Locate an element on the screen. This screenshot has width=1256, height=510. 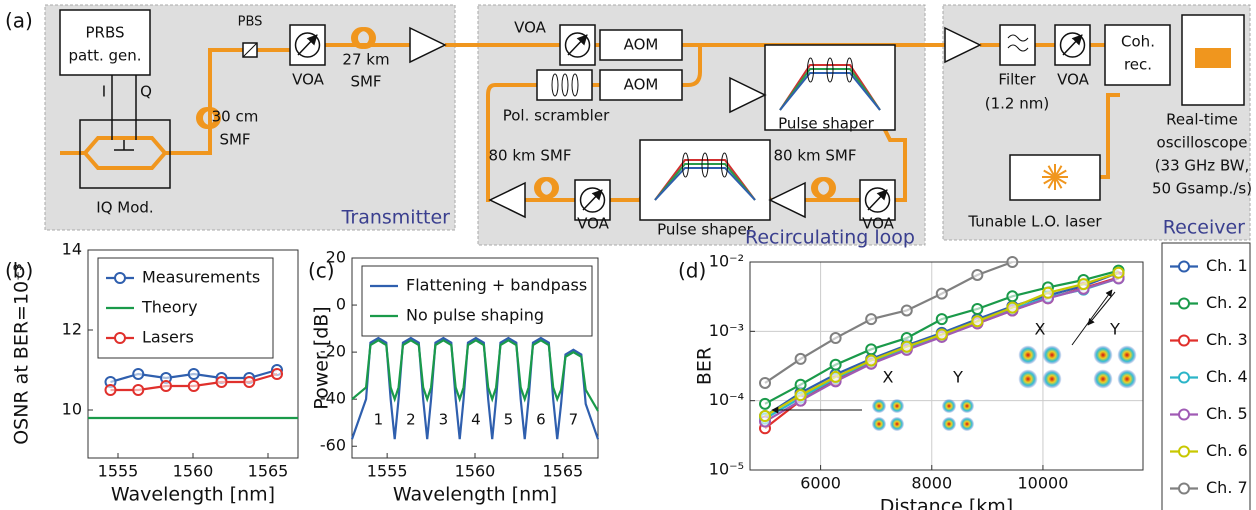
x-tick-label: 1560 is located at coordinates (475, 471).